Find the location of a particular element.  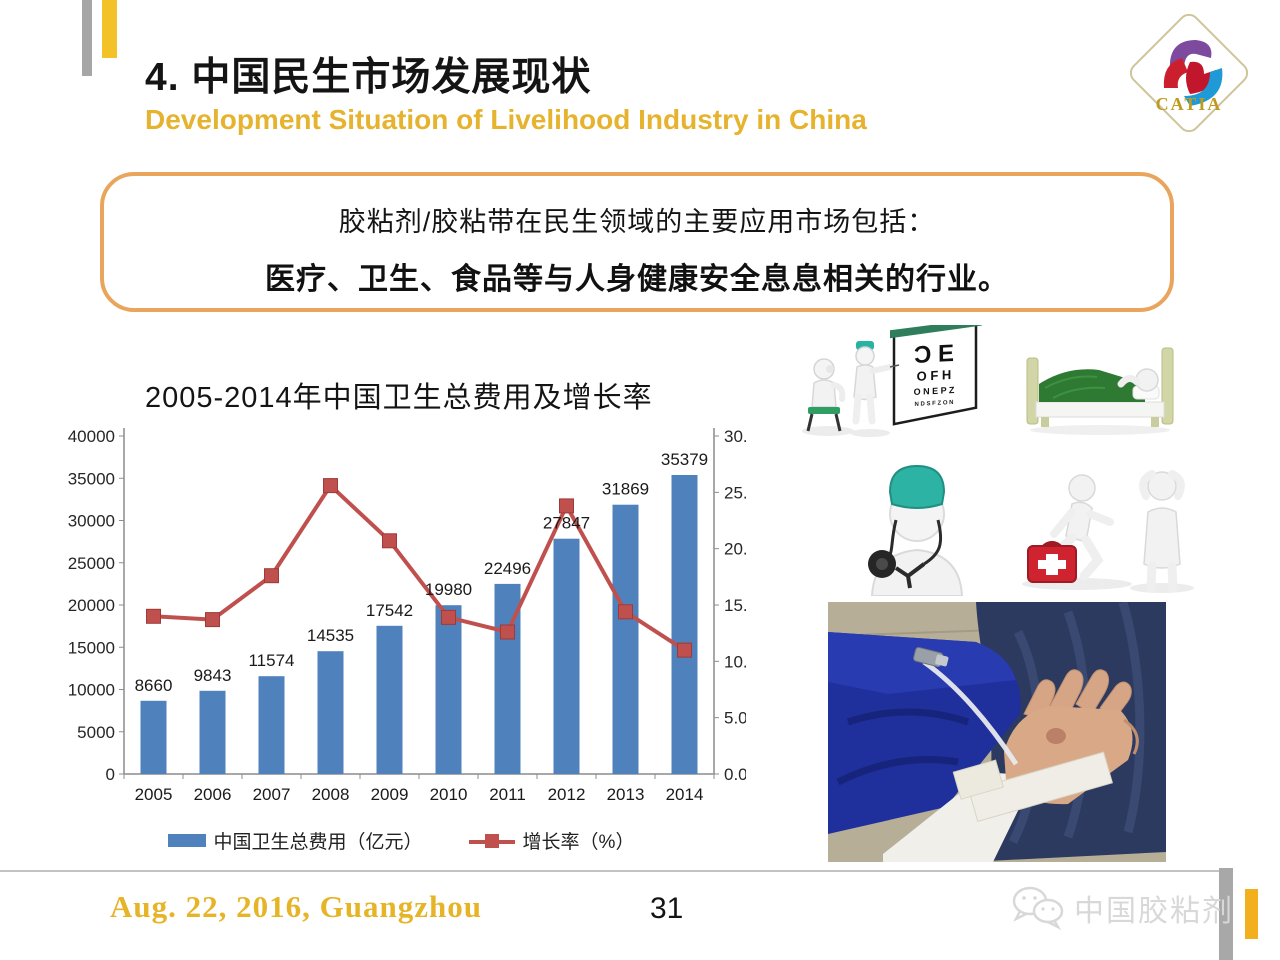

medical-tape is located at coordinates (1032, 787).